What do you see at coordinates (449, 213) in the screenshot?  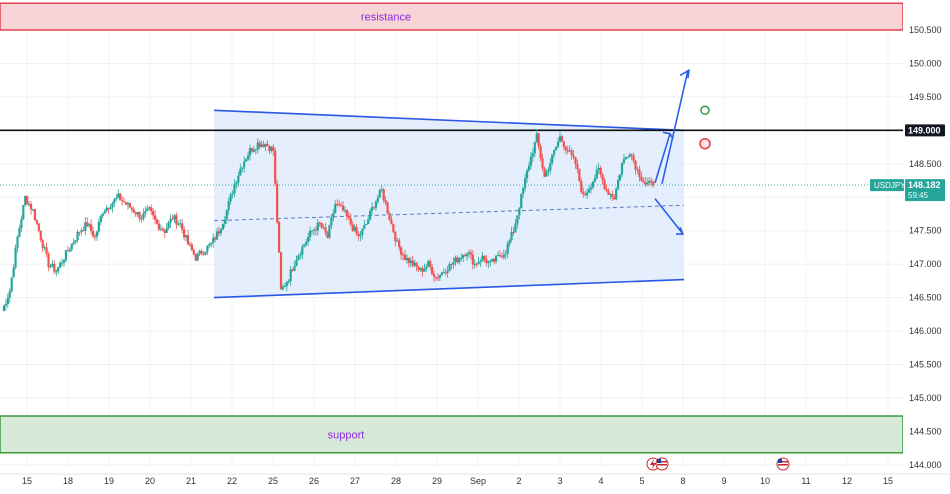 I see `channel-mid-line` at bounding box center [449, 213].